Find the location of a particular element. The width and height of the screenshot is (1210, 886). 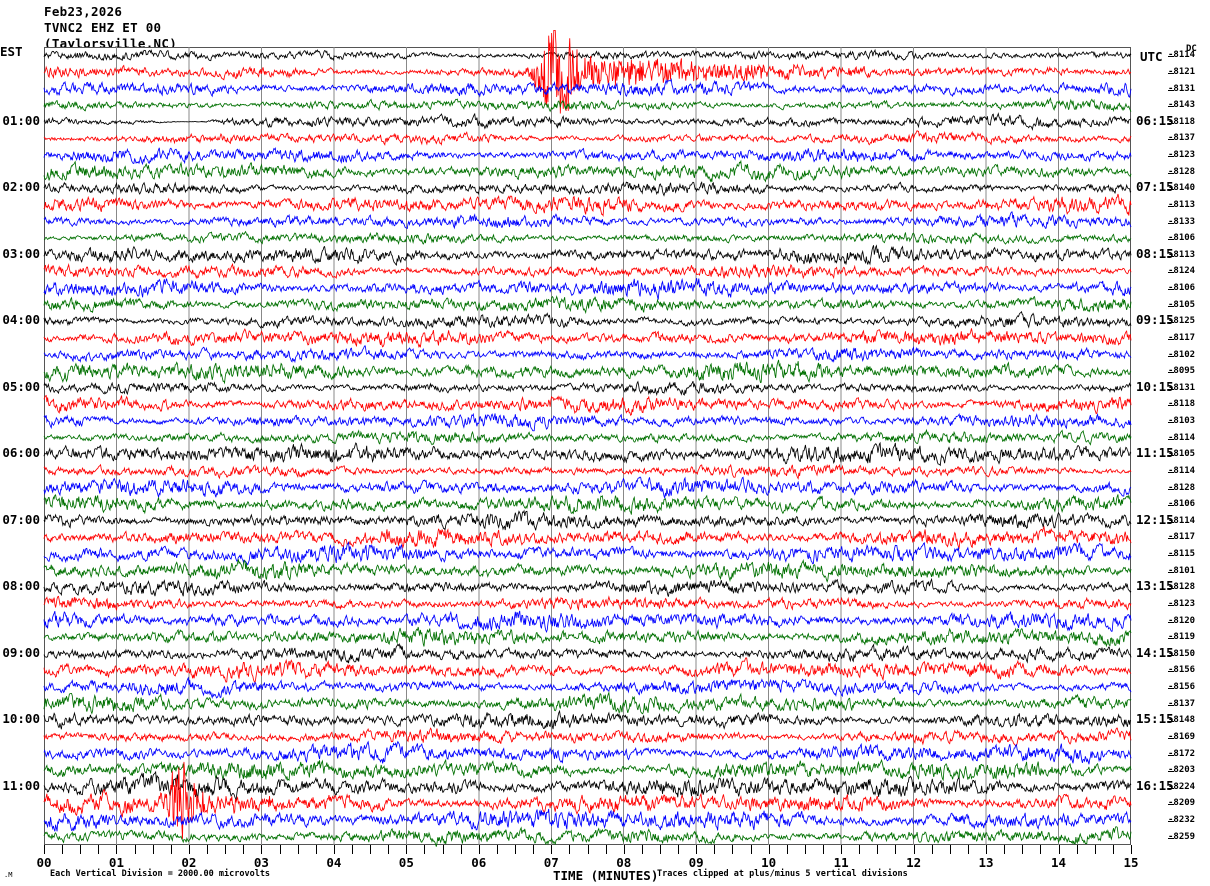

dc-value: -8124 is located at coordinates (1182, 271).